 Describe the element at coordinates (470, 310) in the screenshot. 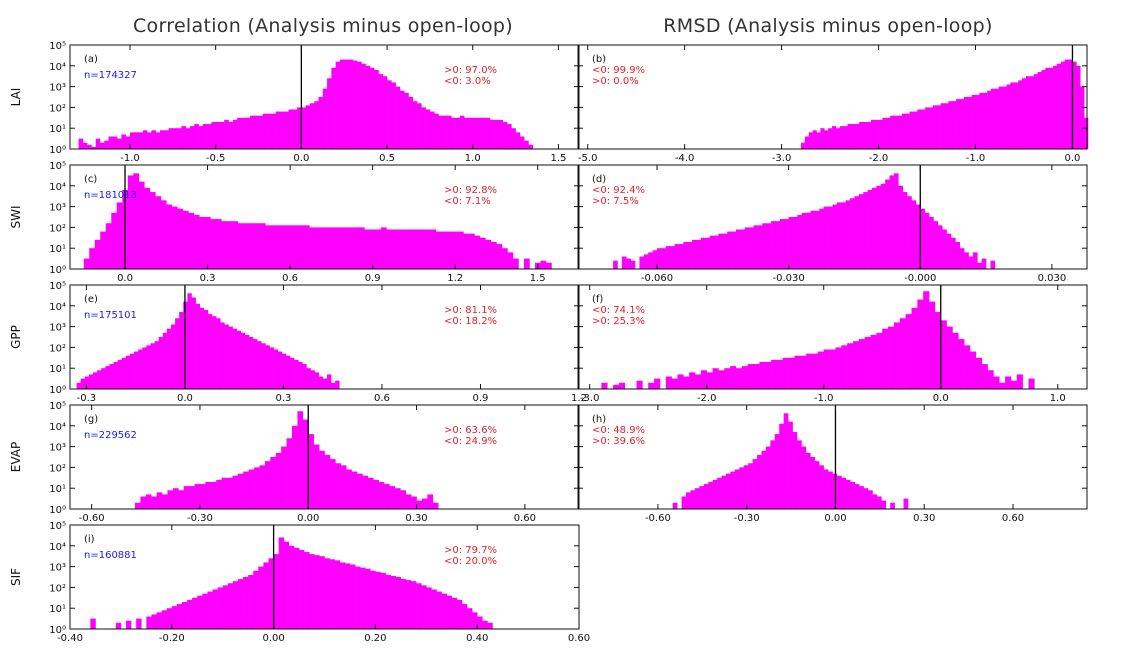

I see `stat-percentage: >0: 81.1%` at that location.